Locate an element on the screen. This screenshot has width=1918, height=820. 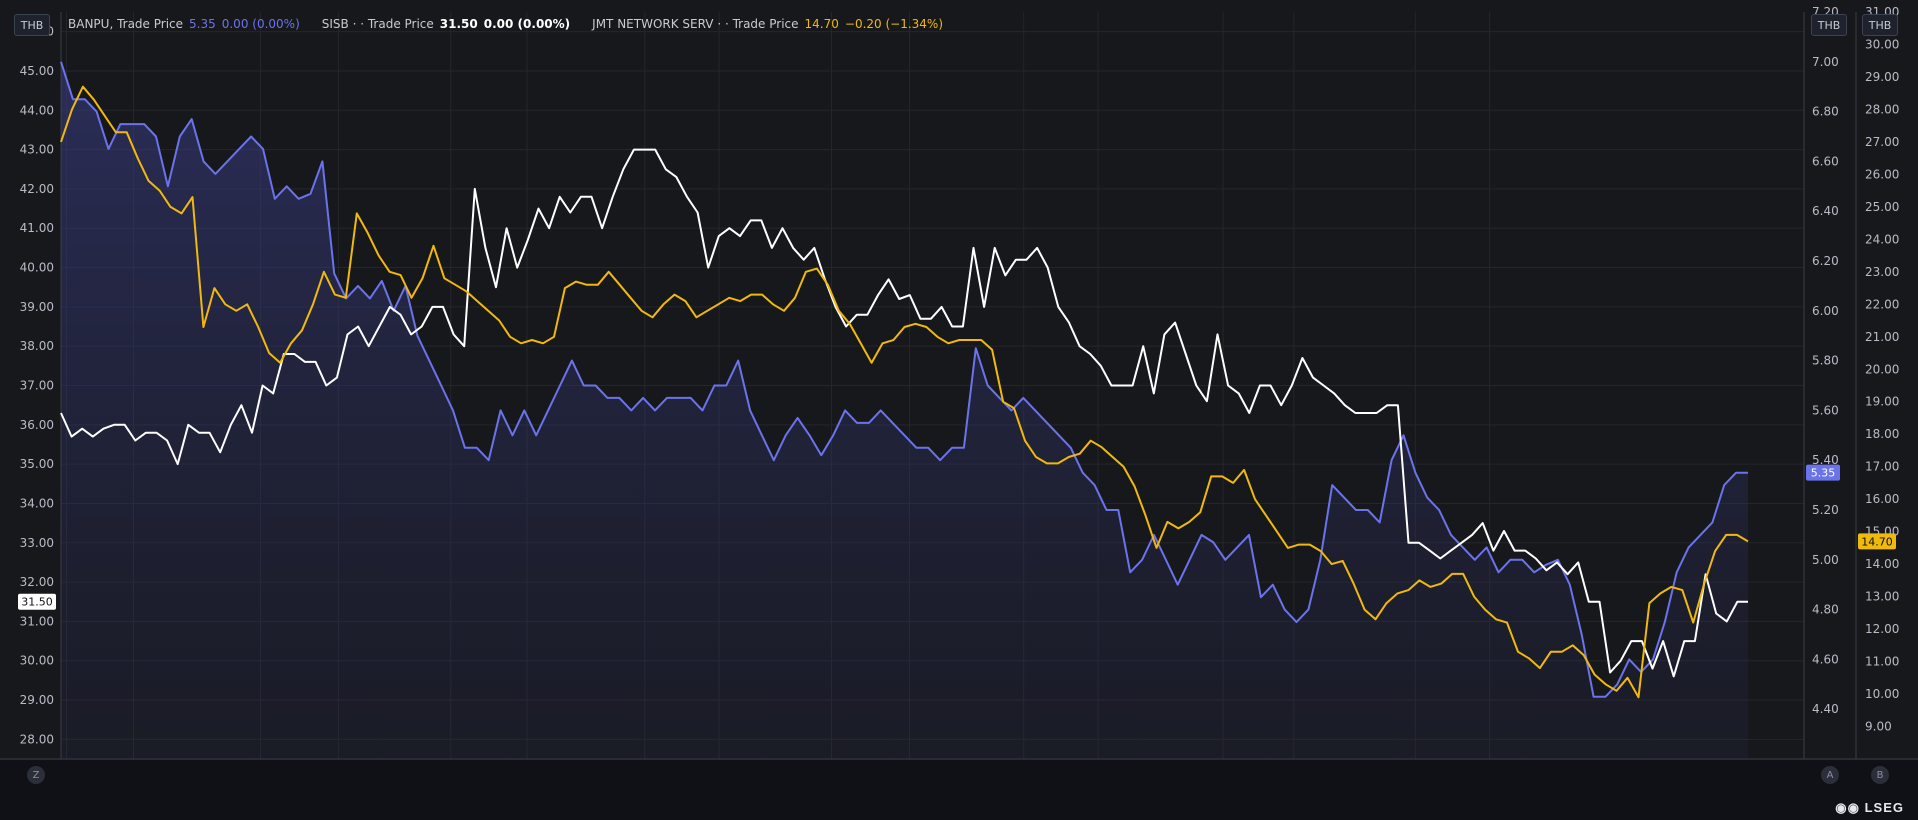
right-tick-label: 22.00 is located at coordinates (1882, 304).